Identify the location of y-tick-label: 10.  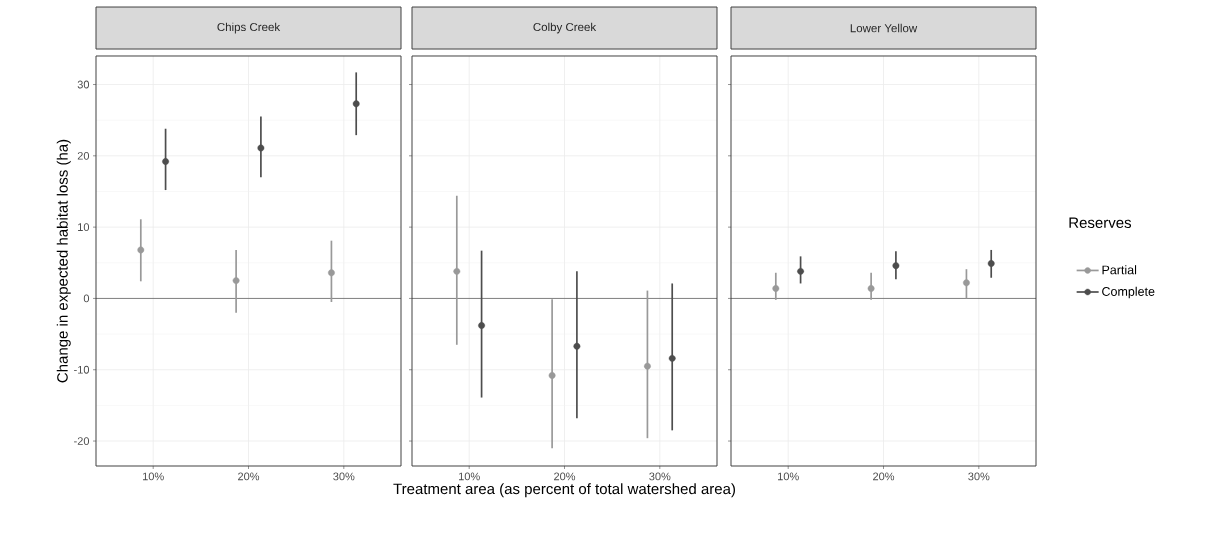
(84, 227).